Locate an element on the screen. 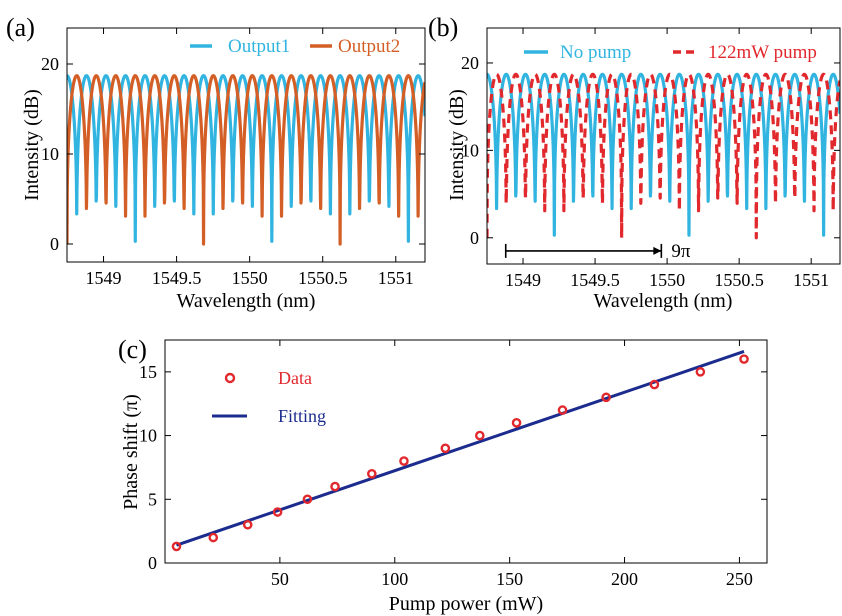 This screenshot has width=842, height=616. c-xtick-label: 100 is located at coordinates (394, 579).